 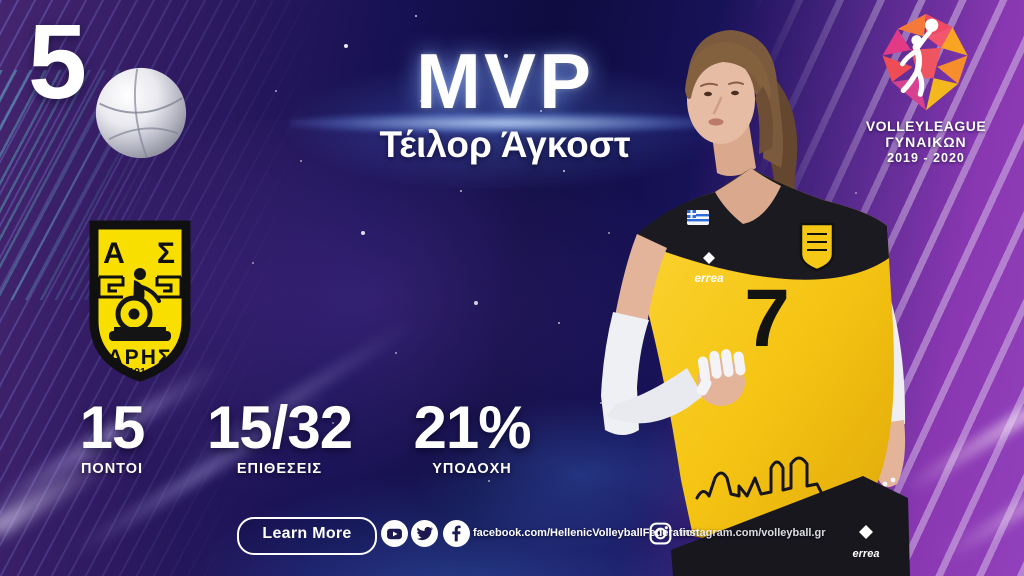 What do you see at coordinates (394, 533) in the screenshot?
I see `youtube-icon` at bounding box center [394, 533].